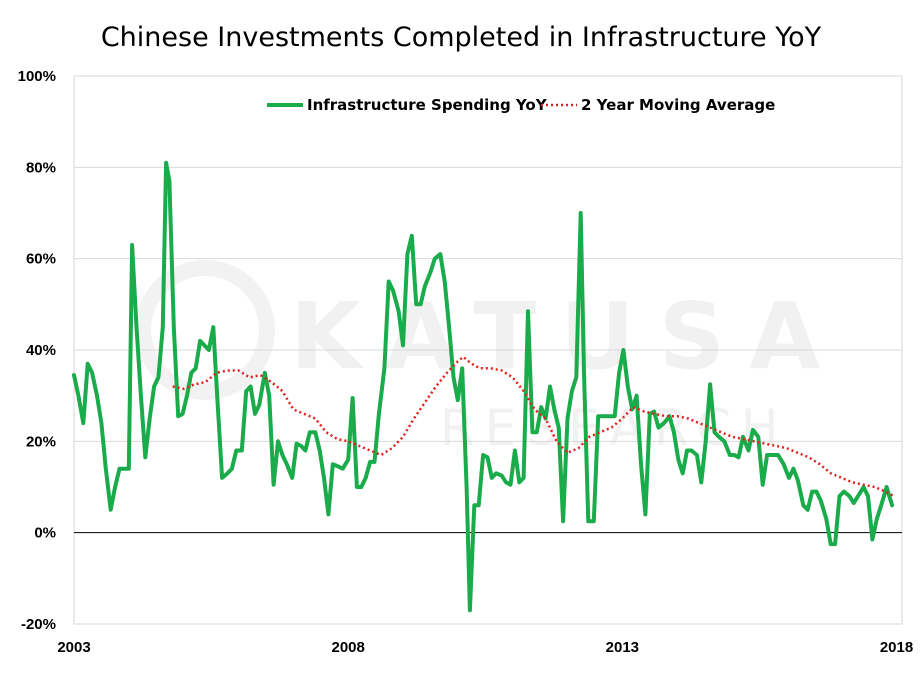 The height and width of the screenshot is (673, 922). I want to click on y-tick-label: -20%, so click(38, 624).